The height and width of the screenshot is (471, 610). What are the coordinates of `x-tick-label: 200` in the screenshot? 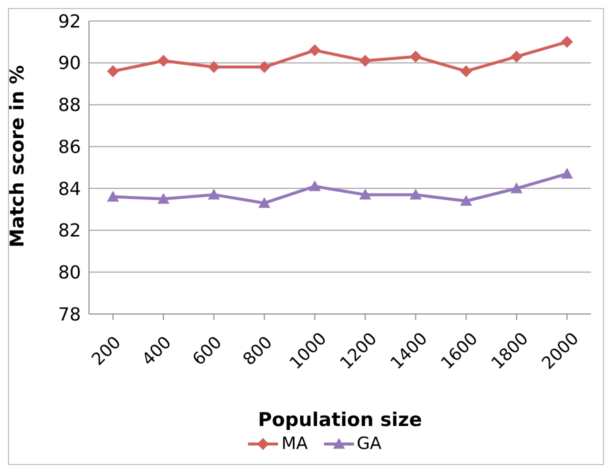 It's located at (107, 351).